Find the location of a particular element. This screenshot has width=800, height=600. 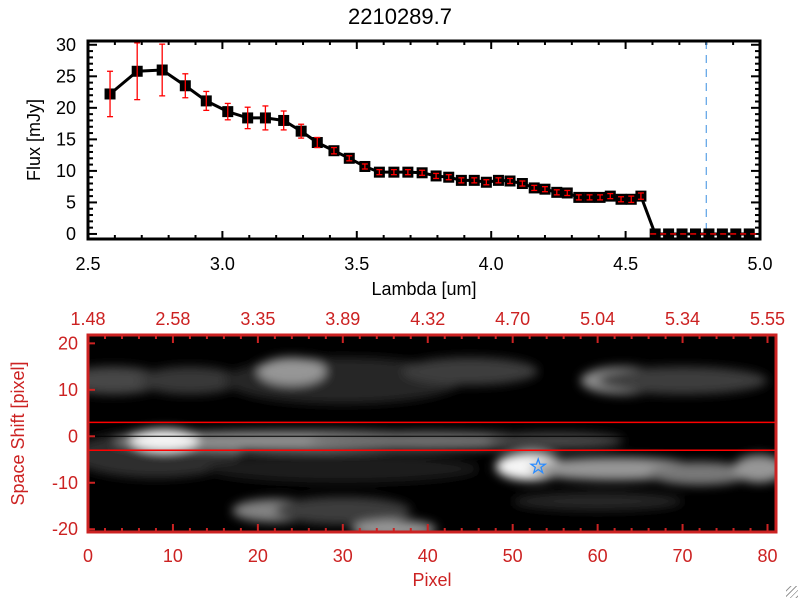

x-tick-label: 60 is located at coordinates (598, 556).